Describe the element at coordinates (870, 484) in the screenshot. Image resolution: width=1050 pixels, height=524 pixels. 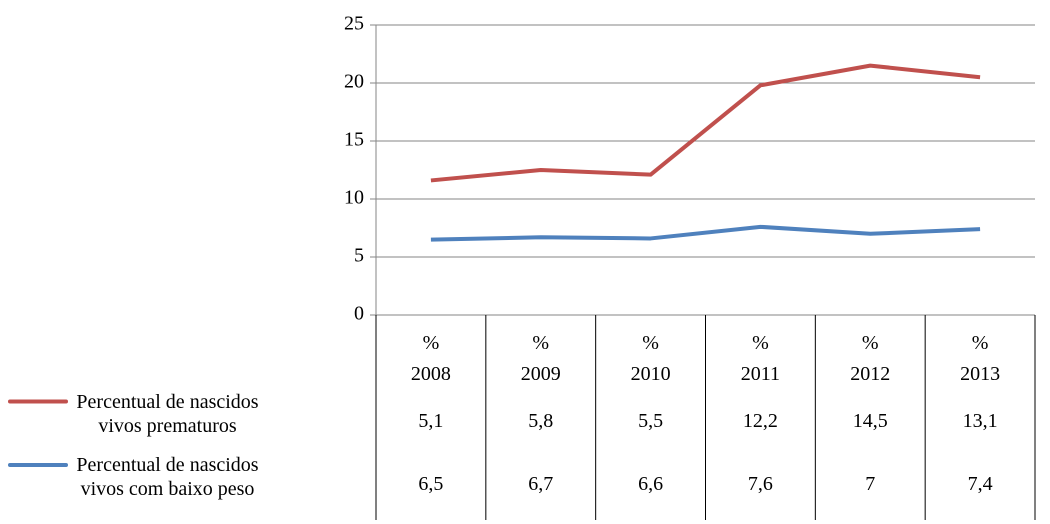
I see `table-value: 7` at that location.